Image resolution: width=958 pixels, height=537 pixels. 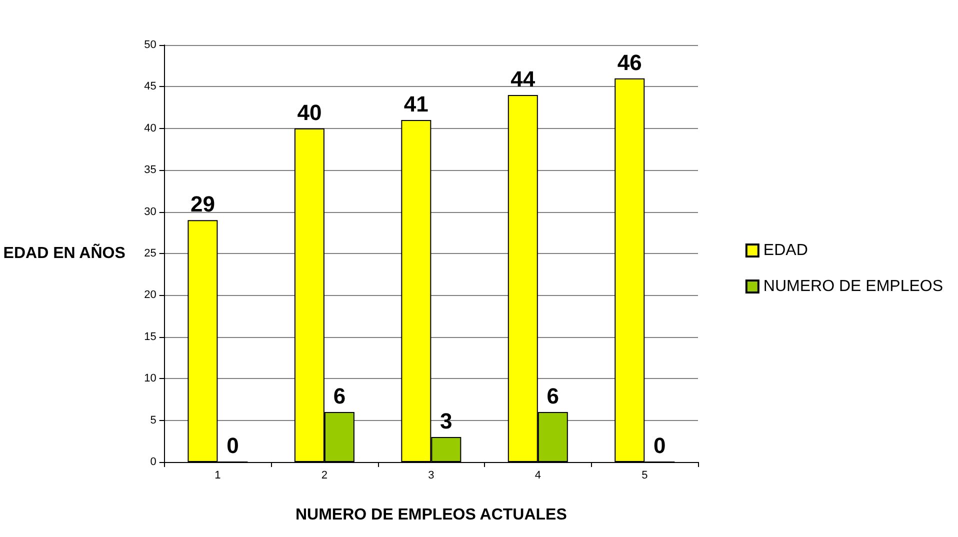 I want to click on x-axis-title: NUMERO DE EMPLEOS ACTUALES, so click(x=431, y=515).